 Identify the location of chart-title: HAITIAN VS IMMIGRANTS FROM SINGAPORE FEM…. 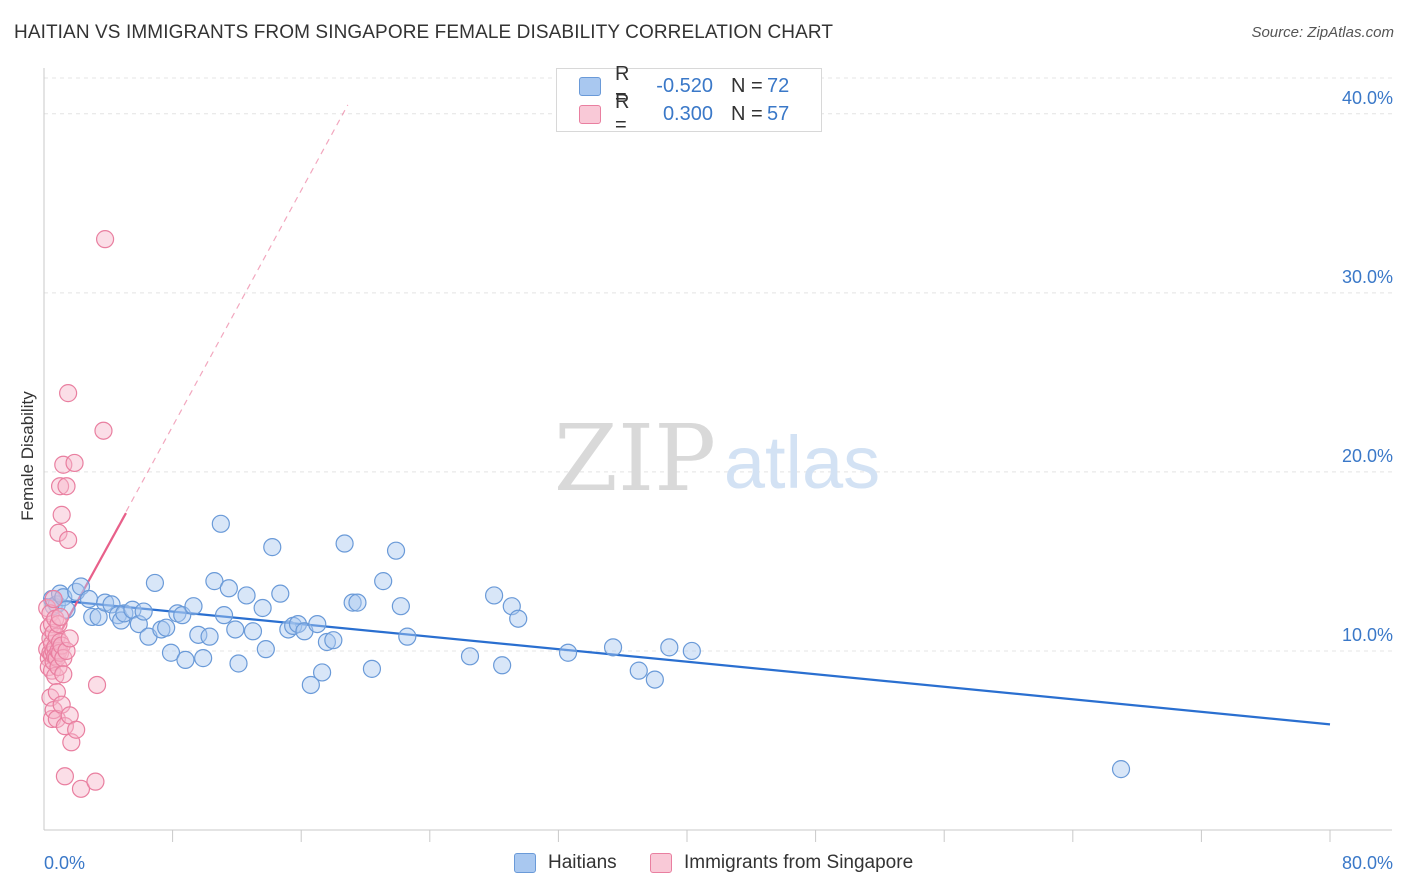
(424, 32).